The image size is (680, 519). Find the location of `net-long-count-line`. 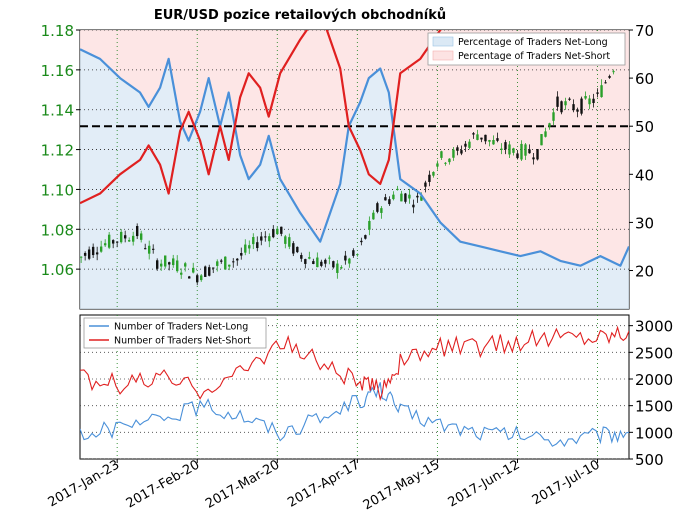

net-long-count-line is located at coordinates (354, 415).